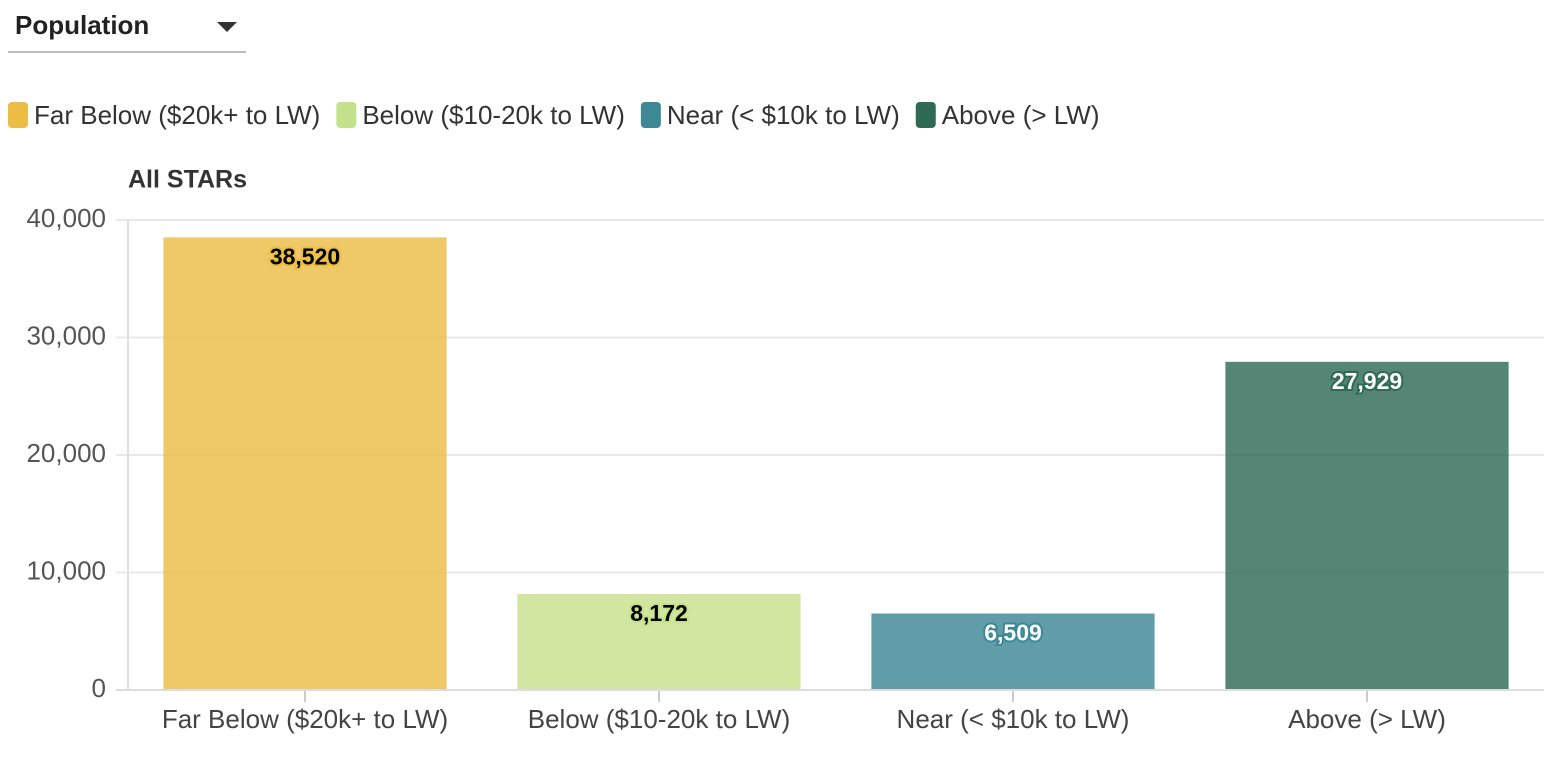 This screenshot has width=1568, height=759. Describe the element at coordinates (493, 115) in the screenshot. I see `legend-label: Below ($10-20k to LW)` at that location.